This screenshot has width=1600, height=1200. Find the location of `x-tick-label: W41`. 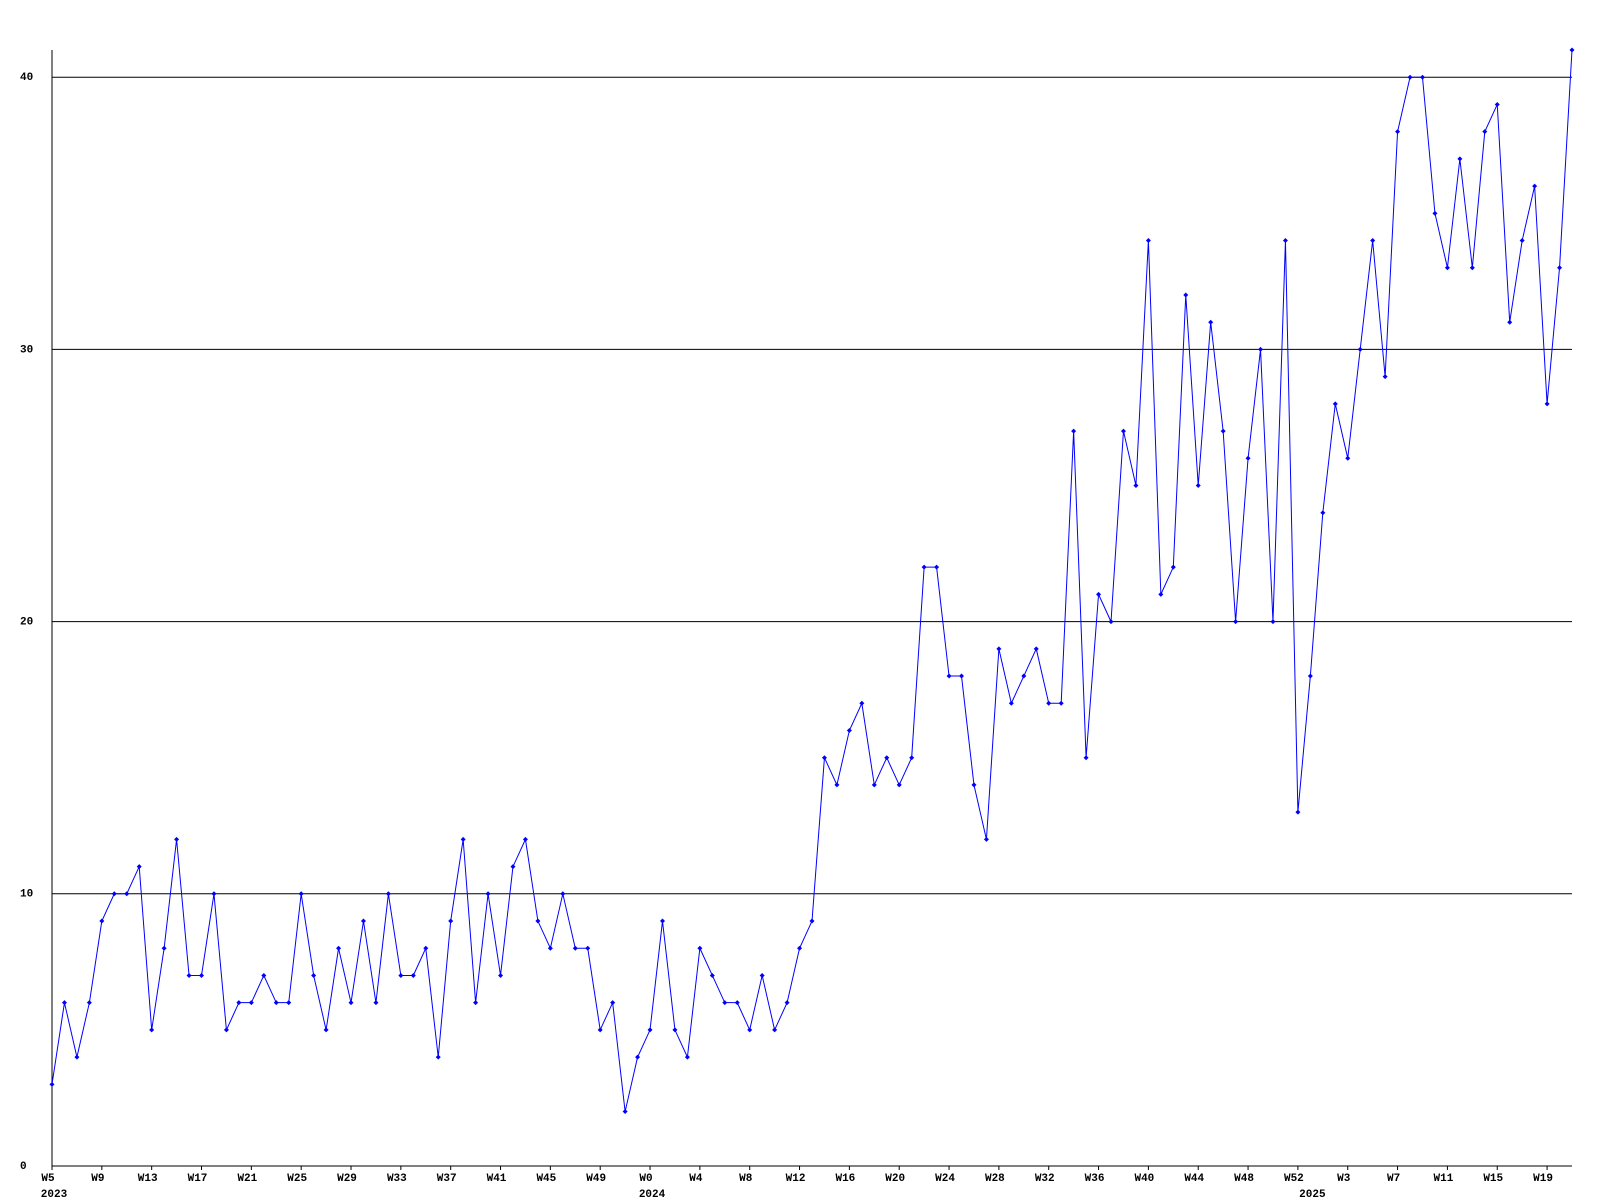

x-tick-label: W41 is located at coordinates (497, 1179).